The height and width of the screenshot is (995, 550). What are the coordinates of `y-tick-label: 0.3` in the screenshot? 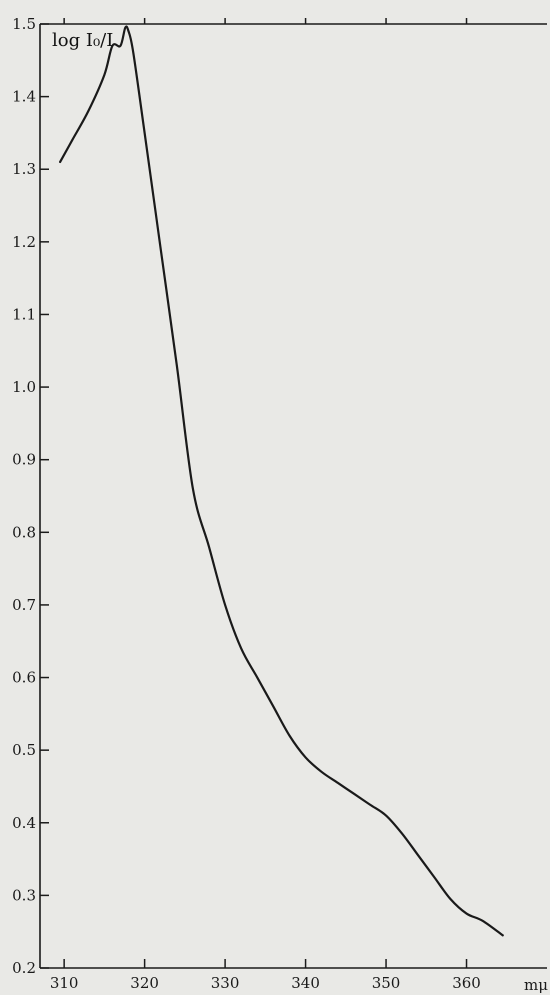 It's located at (24, 895).